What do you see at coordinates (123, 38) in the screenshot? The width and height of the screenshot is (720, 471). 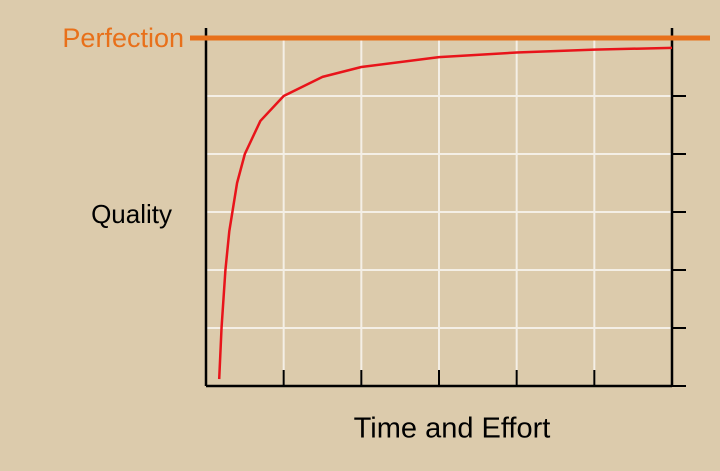 I see `reference-label: Perfection` at bounding box center [123, 38].